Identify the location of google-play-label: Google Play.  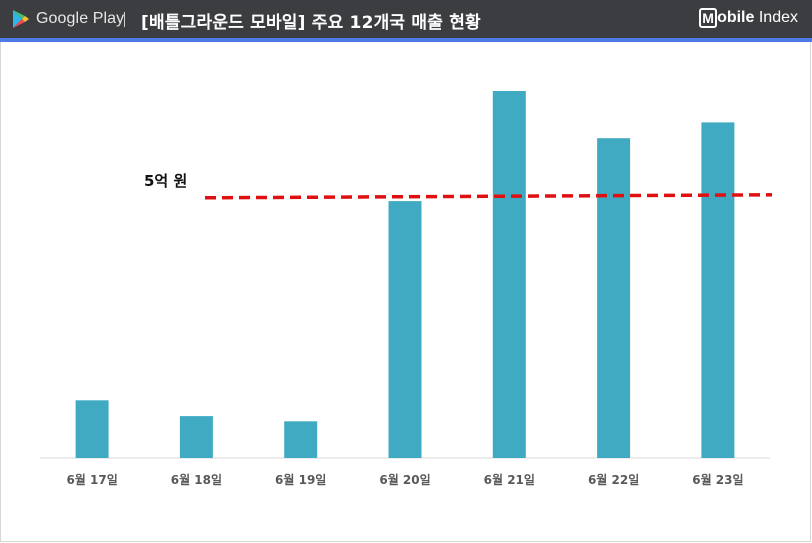
(80, 18).